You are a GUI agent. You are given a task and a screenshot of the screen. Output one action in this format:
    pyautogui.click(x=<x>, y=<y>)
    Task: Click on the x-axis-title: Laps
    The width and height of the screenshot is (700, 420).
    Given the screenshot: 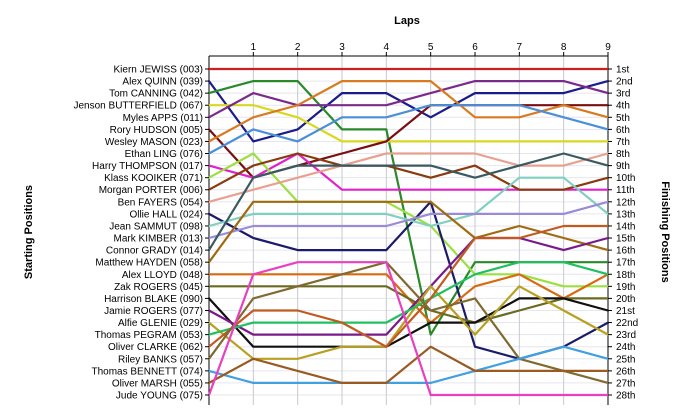 What is the action you would take?
    pyautogui.click(x=407, y=21)
    